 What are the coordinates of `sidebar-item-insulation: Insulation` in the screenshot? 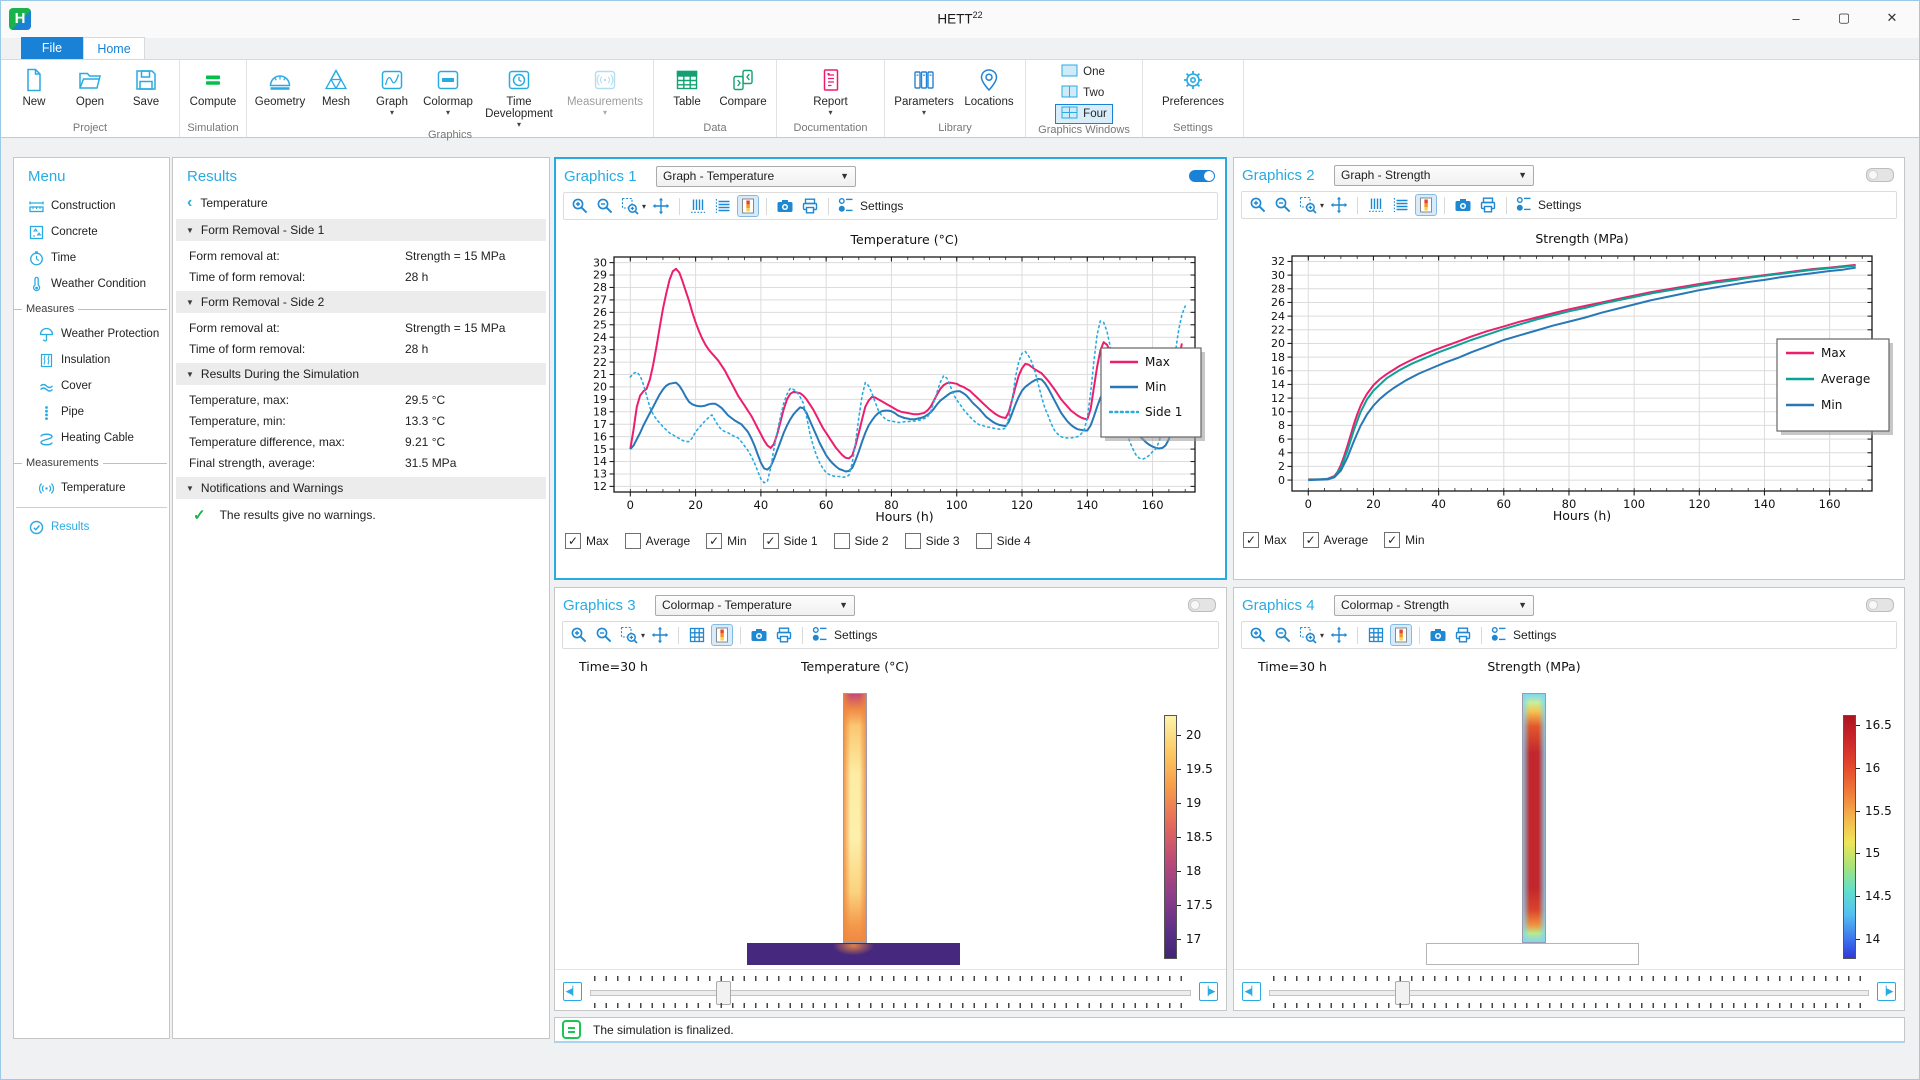 It's located at (91, 360).